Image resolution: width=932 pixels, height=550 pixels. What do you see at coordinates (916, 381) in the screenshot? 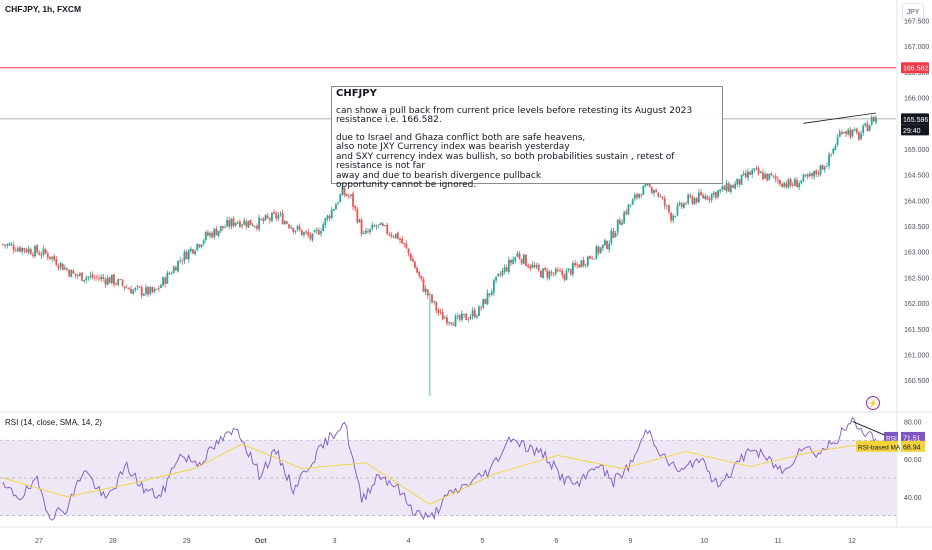
I see `price-tick-label: 160.500` at bounding box center [916, 381].